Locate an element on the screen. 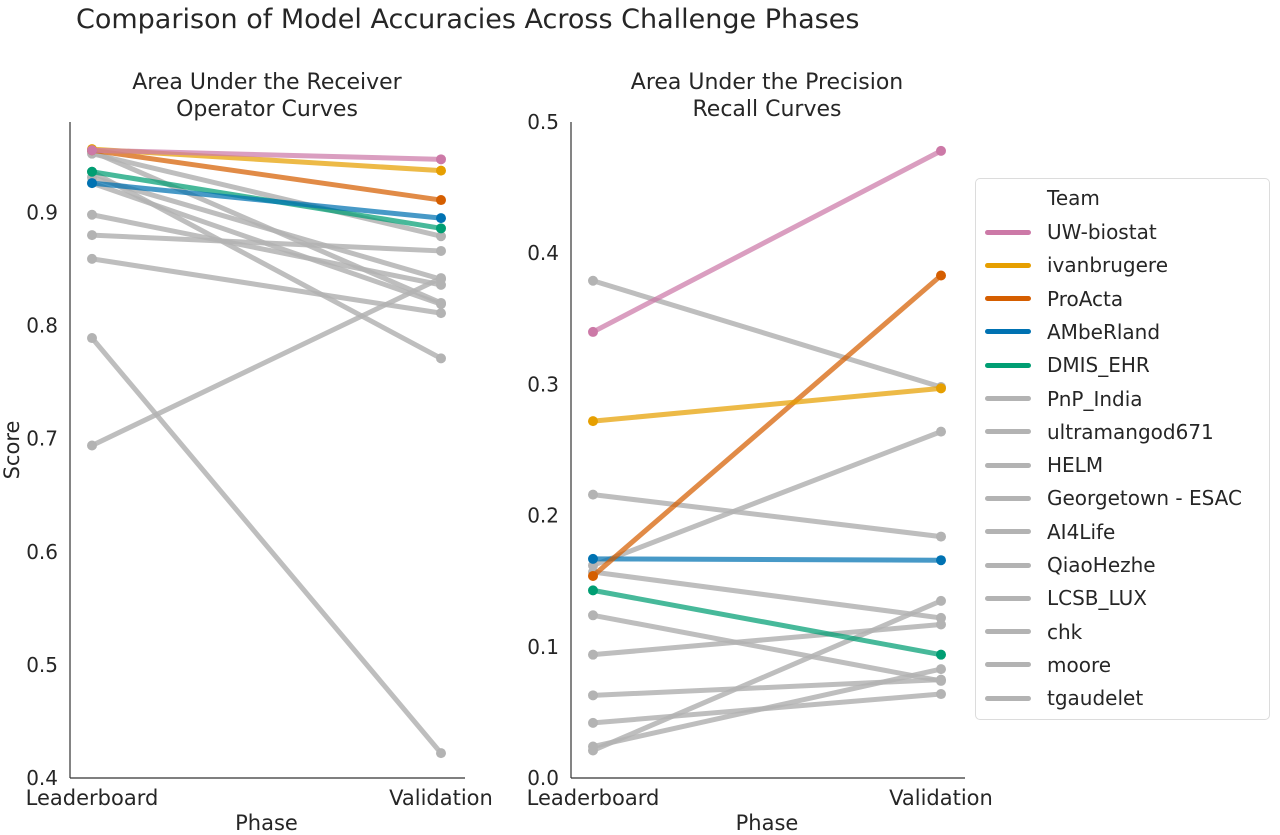 The width and height of the screenshot is (1280, 835). panel2-series-ivanbrugere-line is located at coordinates (767, 404).